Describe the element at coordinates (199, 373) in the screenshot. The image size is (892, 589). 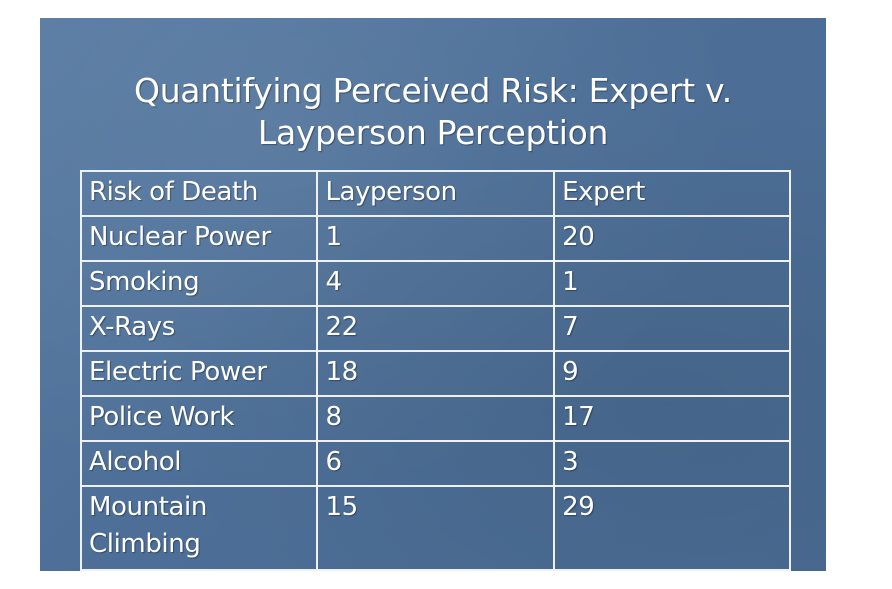
I see `cell-risk: Electric Power` at that location.